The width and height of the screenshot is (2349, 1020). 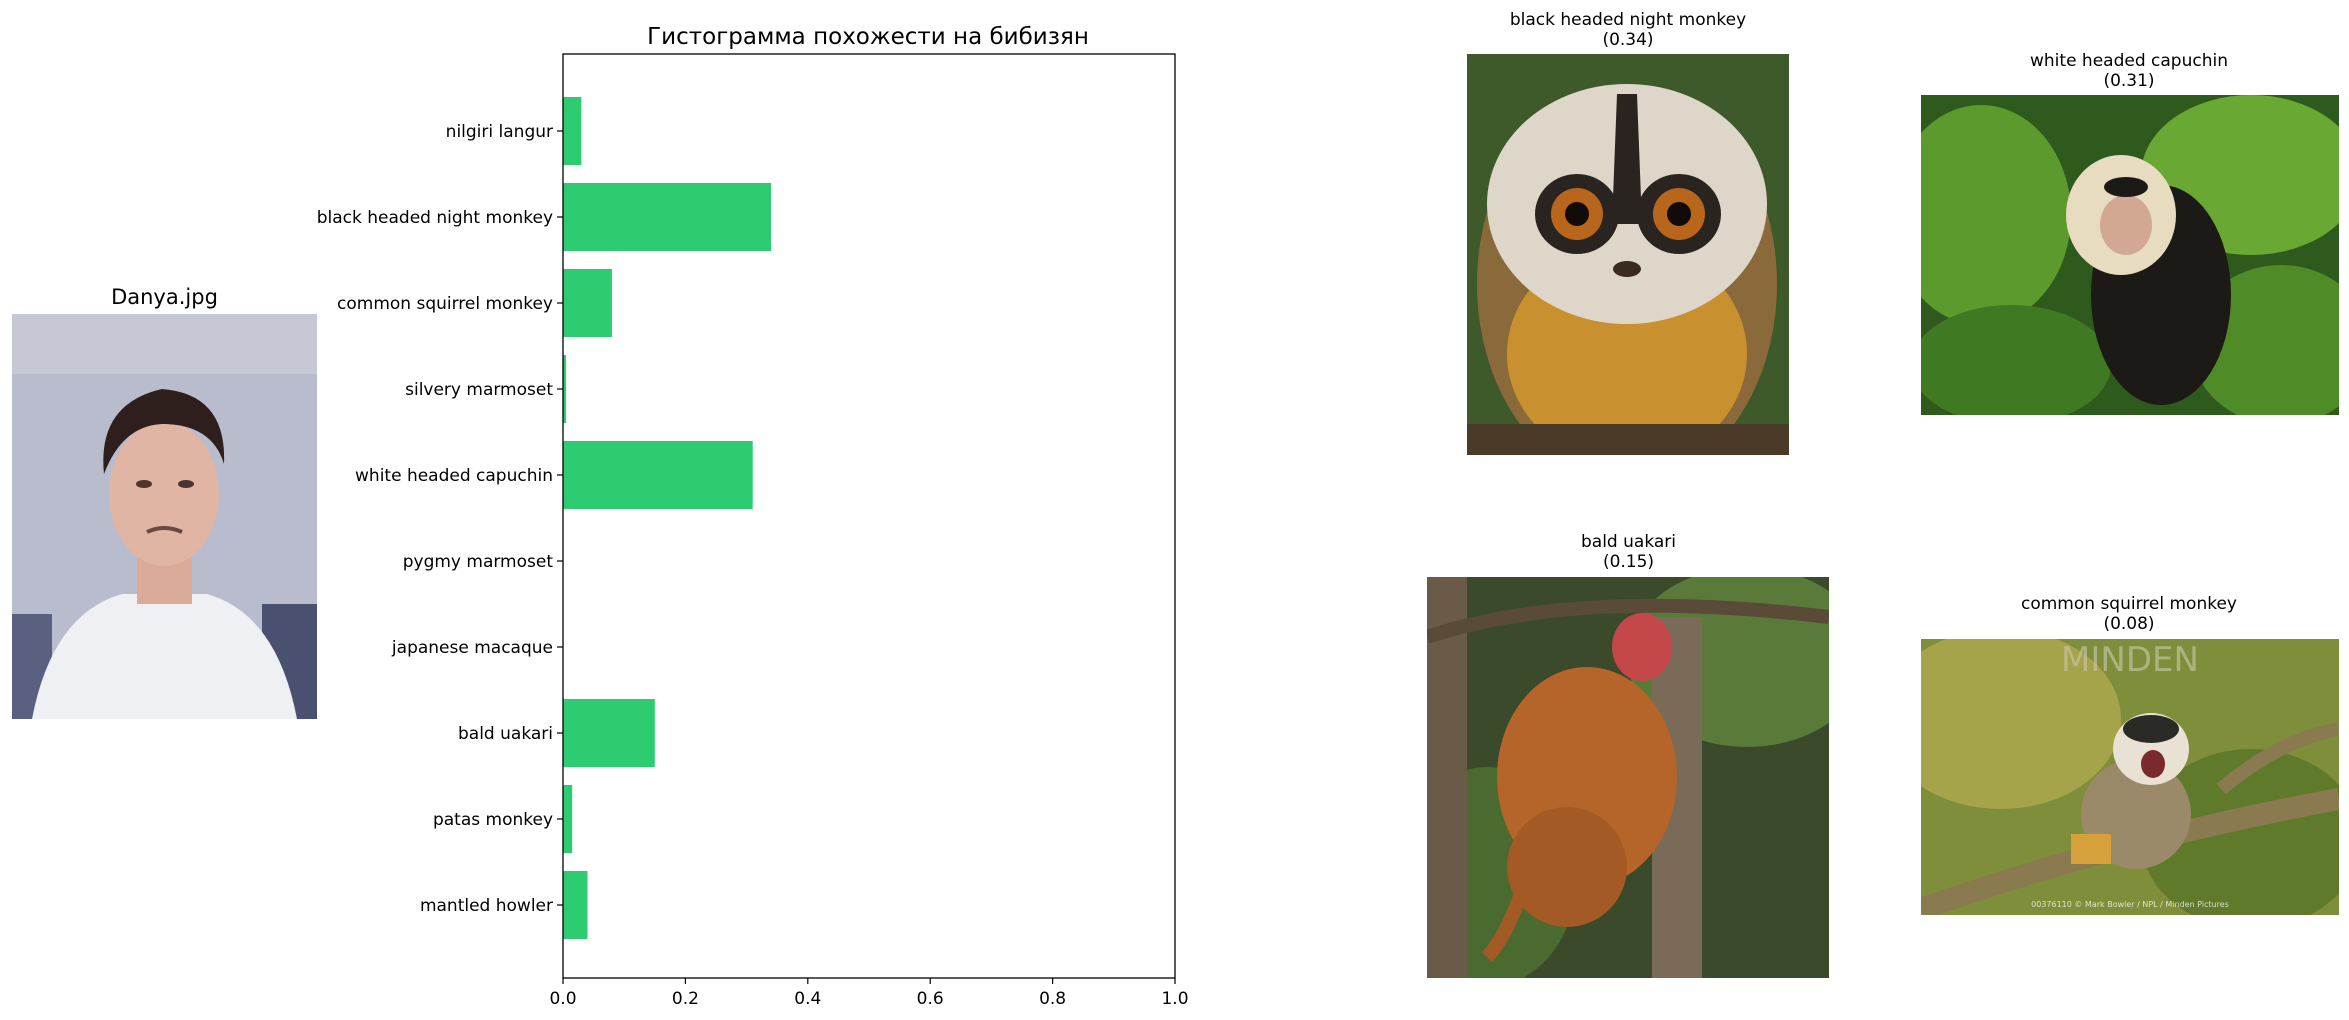 What do you see at coordinates (1174, 999) in the screenshot?
I see `x-tick-label: 1.0` at bounding box center [1174, 999].